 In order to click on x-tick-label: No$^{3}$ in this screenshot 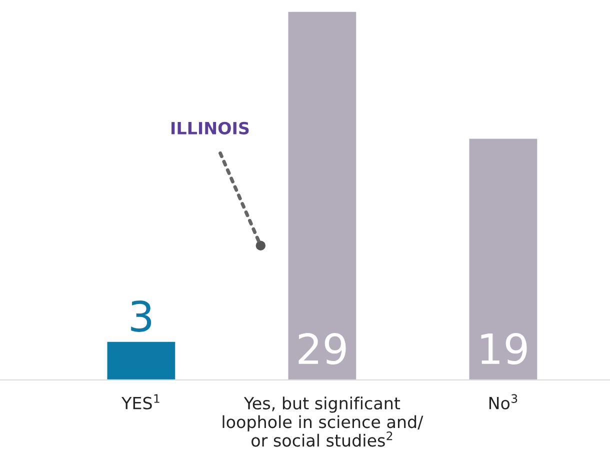, I will do `click(503, 402)`.